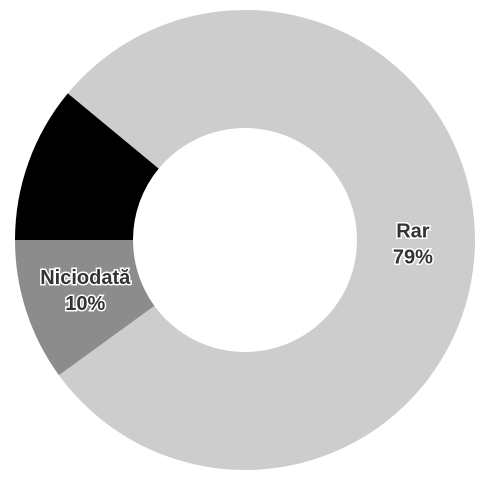 Image resolution: width=481 pixels, height=477 pixels. Describe the element at coordinates (413, 258) in the screenshot. I see `slice-value: 79%` at that location.